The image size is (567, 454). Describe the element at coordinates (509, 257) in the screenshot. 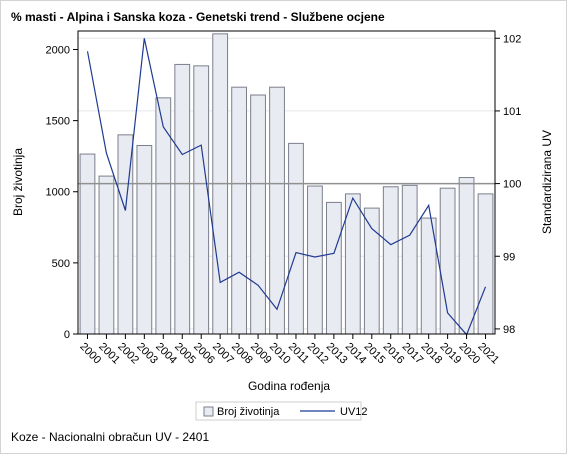

I see `y2-tick-label-99: 99` at that location.